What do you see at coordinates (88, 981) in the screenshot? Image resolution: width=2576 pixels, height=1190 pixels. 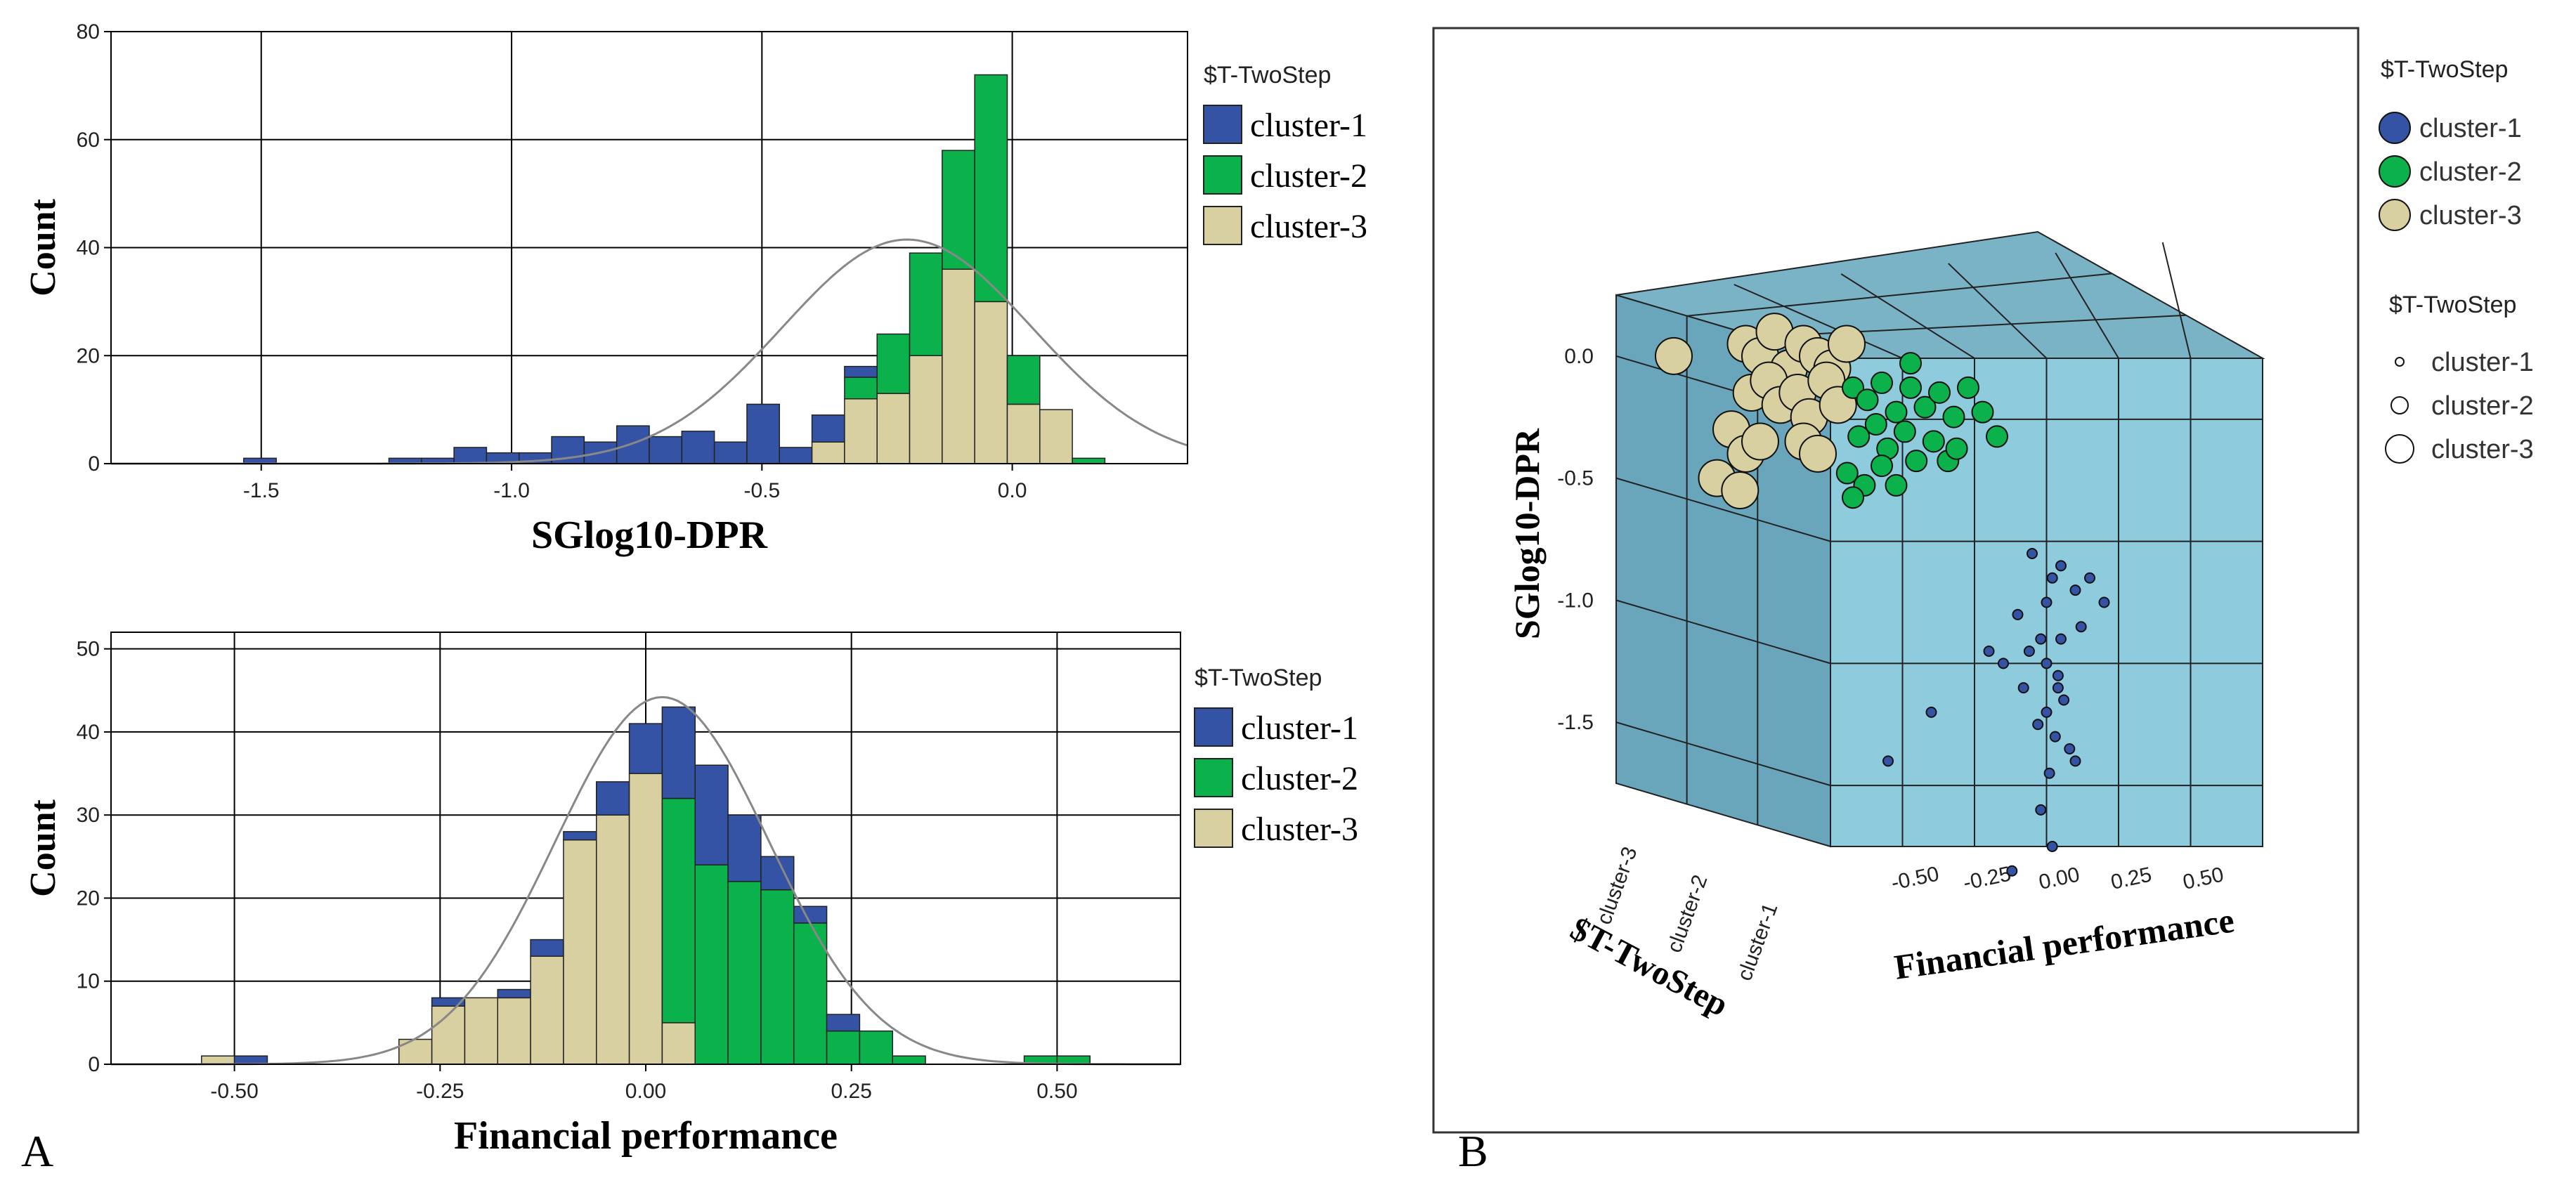 I see `y-tick-label: 10` at bounding box center [88, 981].